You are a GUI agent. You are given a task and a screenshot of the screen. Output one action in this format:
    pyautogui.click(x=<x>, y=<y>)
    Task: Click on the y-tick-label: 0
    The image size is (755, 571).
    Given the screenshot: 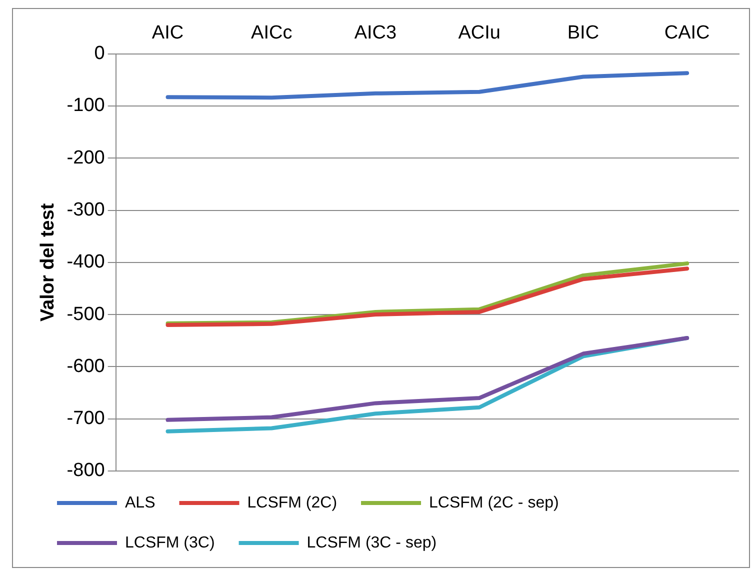 What is the action you would take?
    pyautogui.click(x=99, y=53)
    